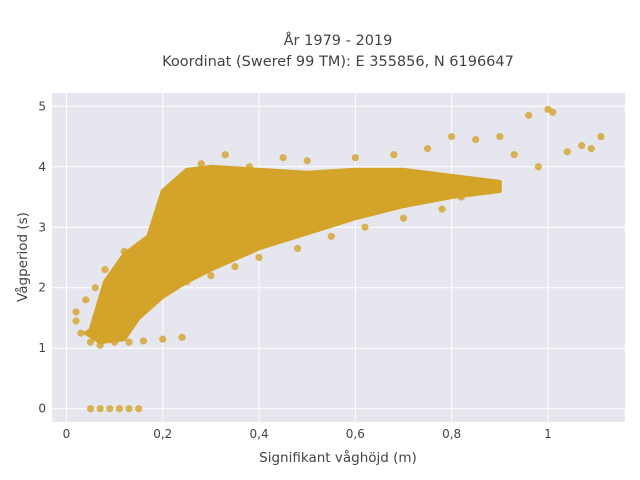 The height and width of the screenshot is (480, 640). Describe the element at coordinates (42, 106) in the screenshot. I see `y-tick-label: 5` at that location.